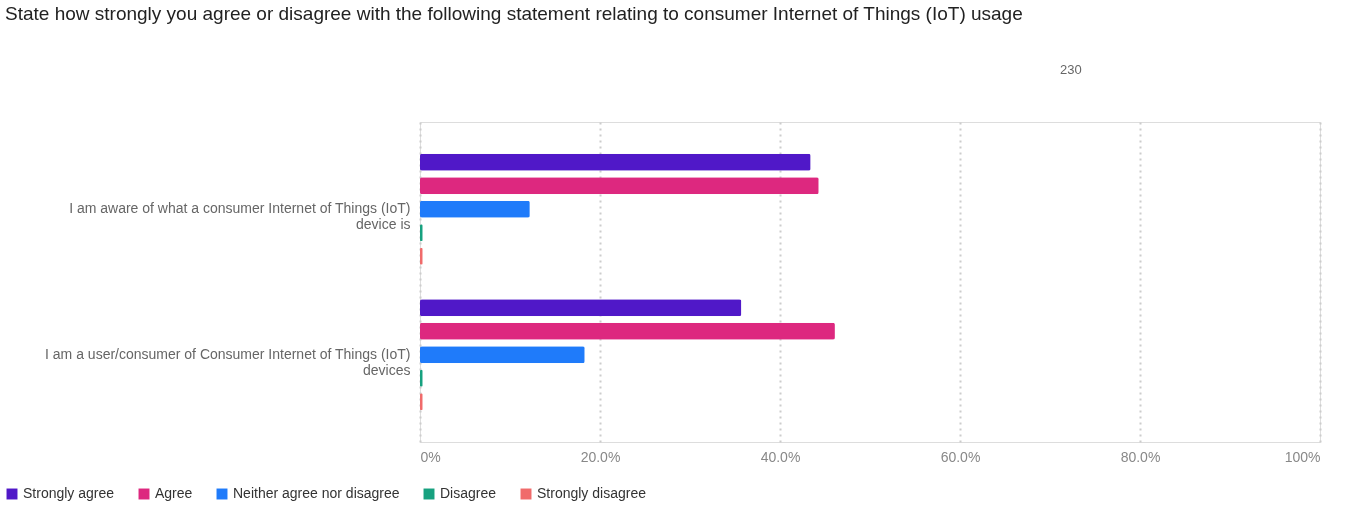  Describe the element at coordinates (174, 493) in the screenshot. I see `legend-label: Agree` at that location.